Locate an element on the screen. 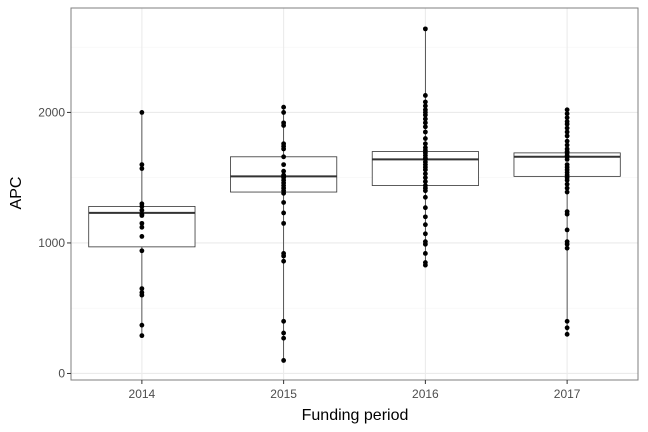  x-tick-label: 2016 is located at coordinates (425, 394).